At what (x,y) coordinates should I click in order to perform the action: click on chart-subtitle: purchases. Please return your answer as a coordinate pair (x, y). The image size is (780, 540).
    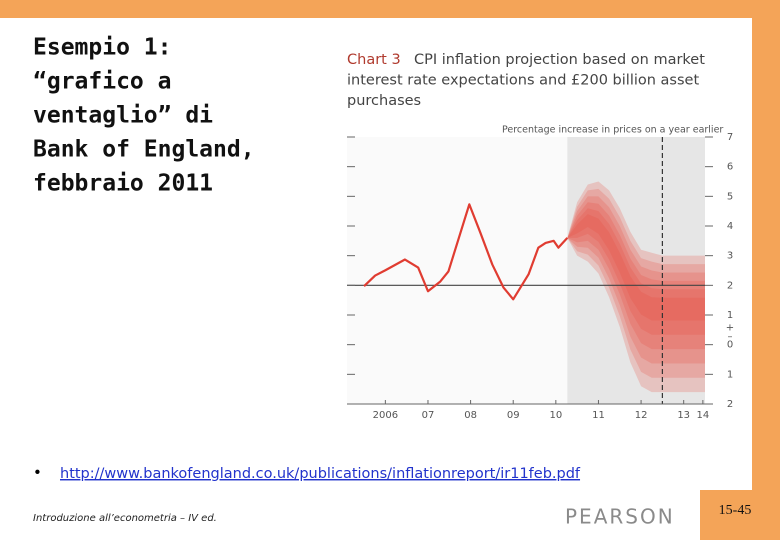
    Looking at the image, I should click on (384, 101).